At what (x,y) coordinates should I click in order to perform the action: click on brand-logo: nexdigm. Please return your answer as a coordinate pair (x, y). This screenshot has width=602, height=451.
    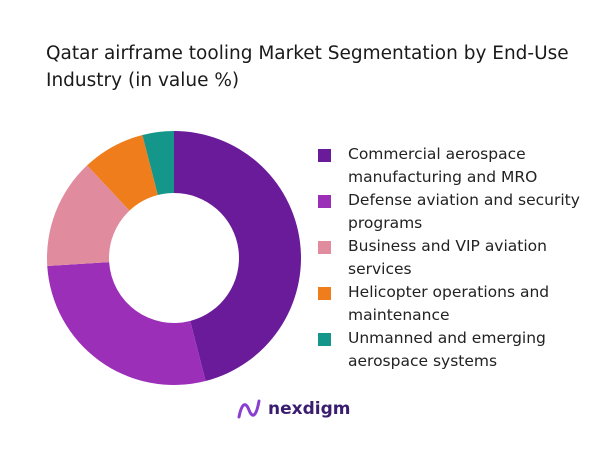
    Looking at the image, I should click on (293, 409).